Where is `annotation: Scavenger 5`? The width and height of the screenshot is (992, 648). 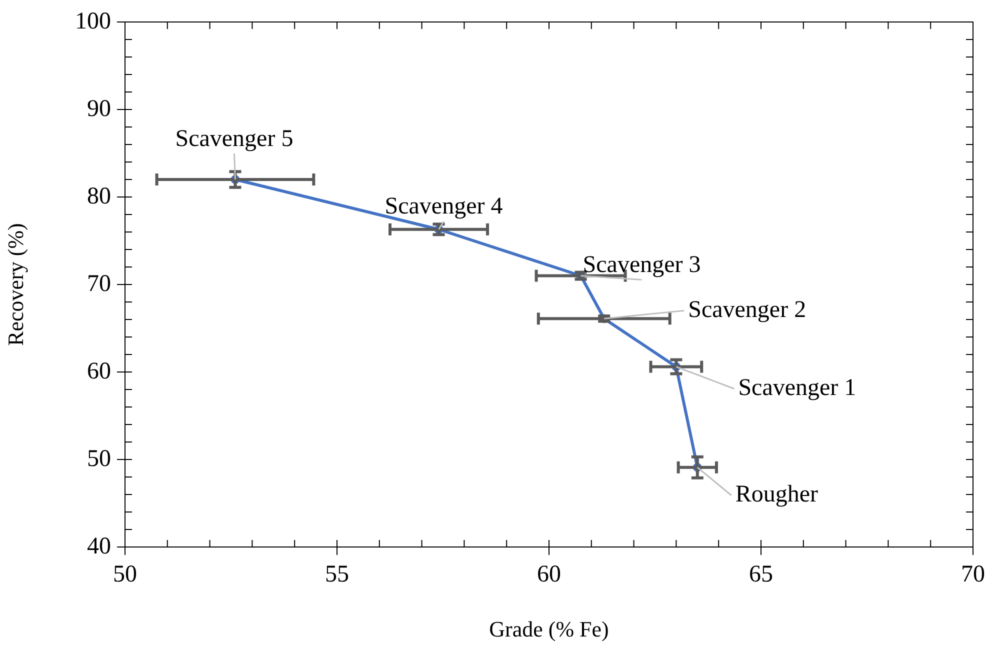 annotation: Scavenger 5 is located at coordinates (234, 139).